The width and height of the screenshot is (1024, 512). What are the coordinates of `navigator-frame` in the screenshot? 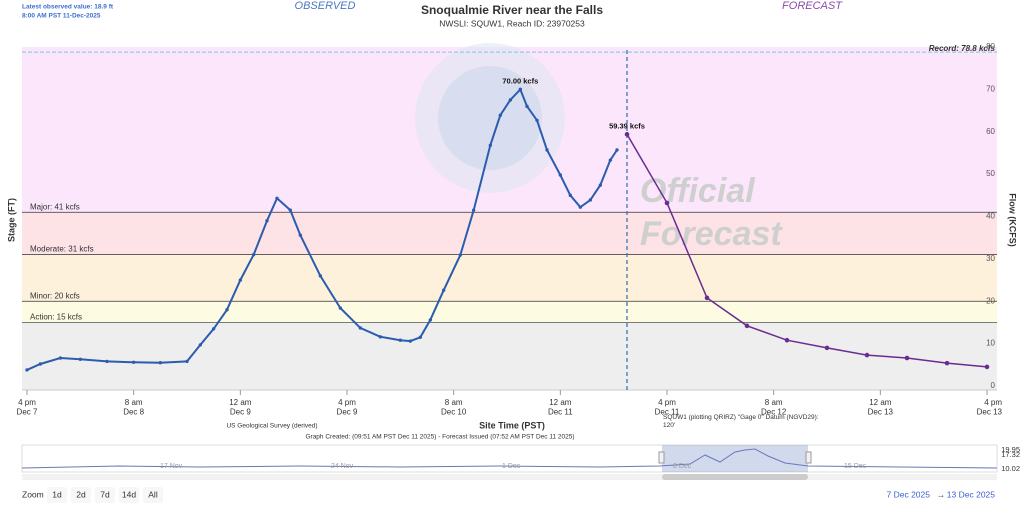 It's located at (509, 458).